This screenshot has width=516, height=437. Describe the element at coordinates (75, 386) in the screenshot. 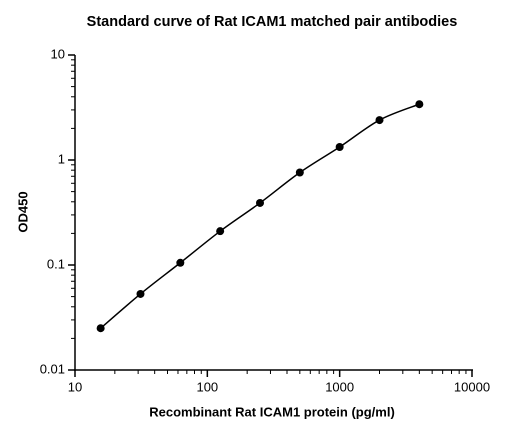

I see `x-tick-label: 10` at that location.